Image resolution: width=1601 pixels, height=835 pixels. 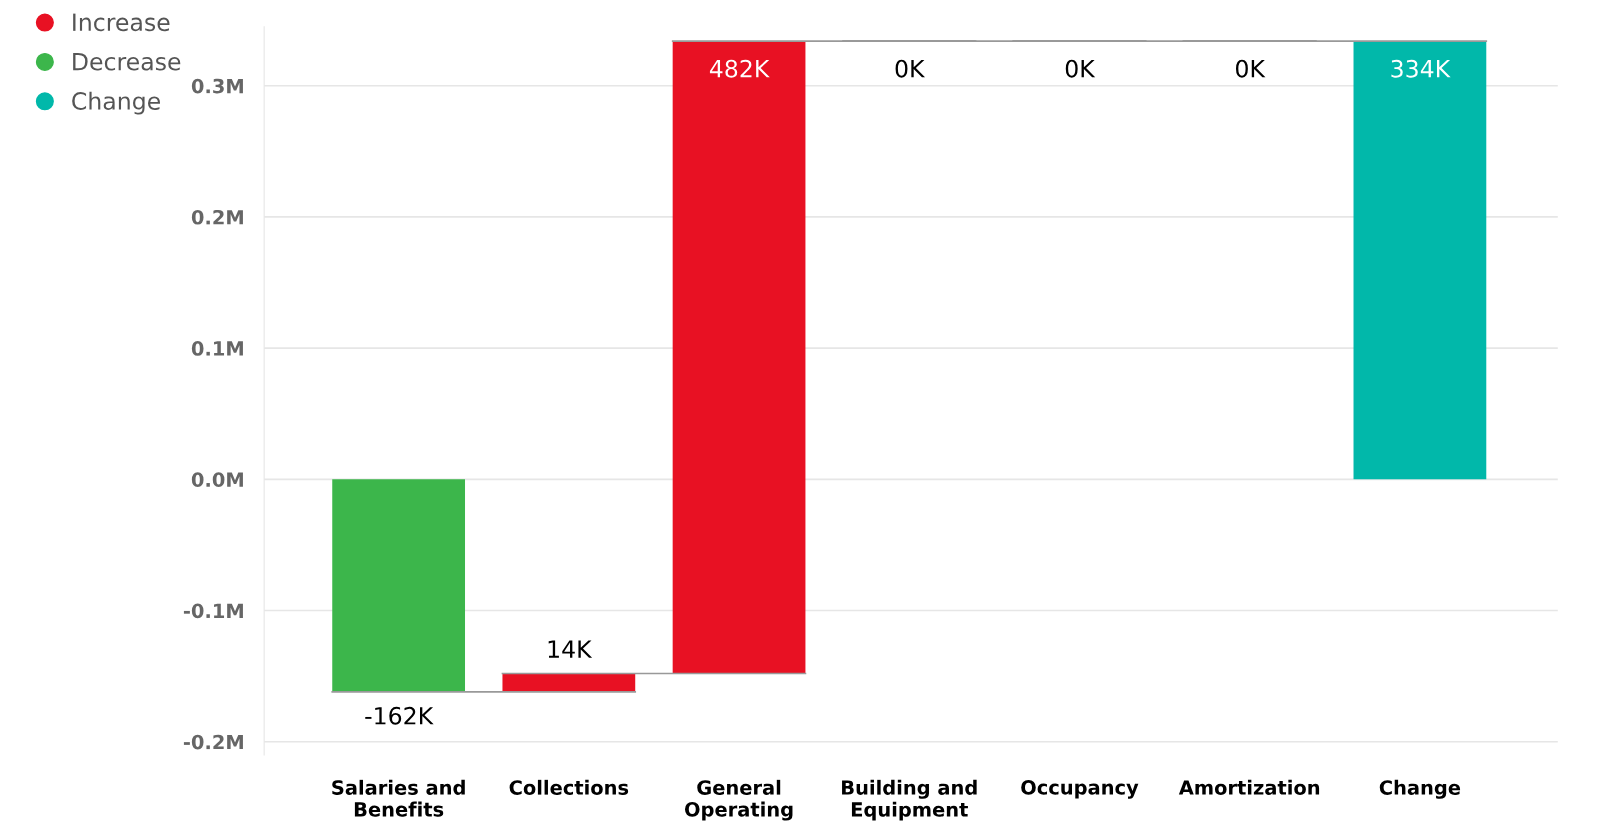 What do you see at coordinates (116, 103) in the screenshot?
I see `legend-label: Change` at bounding box center [116, 103].